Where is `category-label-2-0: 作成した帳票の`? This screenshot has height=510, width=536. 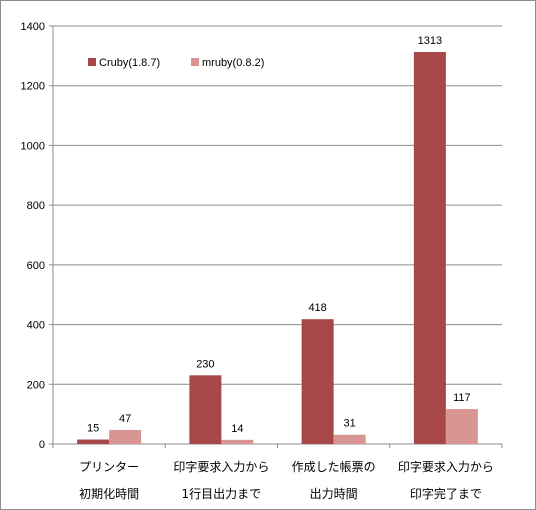 category-label-2-0: 作成した帳票の is located at coordinates (334, 467).